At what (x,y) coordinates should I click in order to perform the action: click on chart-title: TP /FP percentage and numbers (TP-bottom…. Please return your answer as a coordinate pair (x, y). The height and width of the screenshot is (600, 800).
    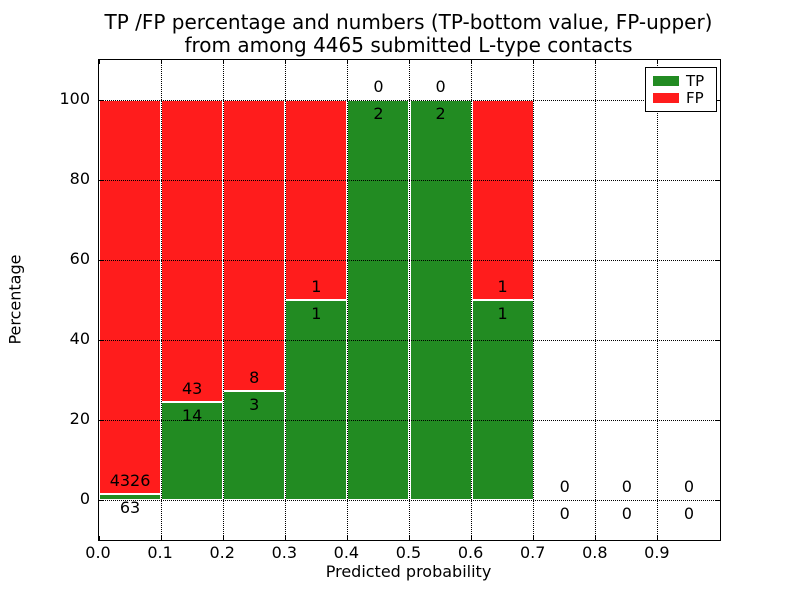
    Looking at the image, I should click on (408, 34).